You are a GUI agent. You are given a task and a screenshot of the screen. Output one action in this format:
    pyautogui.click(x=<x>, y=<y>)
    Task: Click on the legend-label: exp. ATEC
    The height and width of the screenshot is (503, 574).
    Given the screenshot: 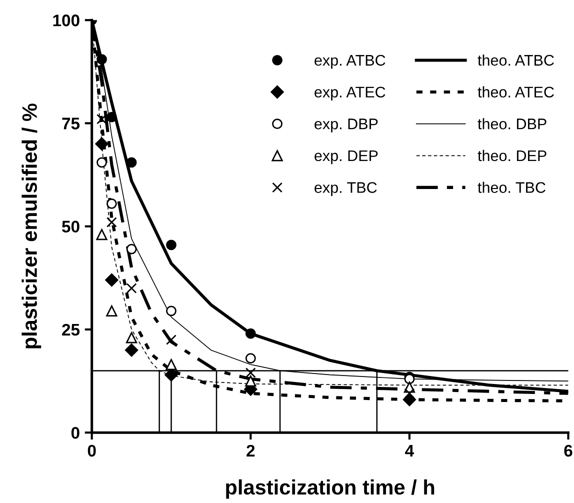 What is the action you would take?
    pyautogui.click(x=350, y=93)
    